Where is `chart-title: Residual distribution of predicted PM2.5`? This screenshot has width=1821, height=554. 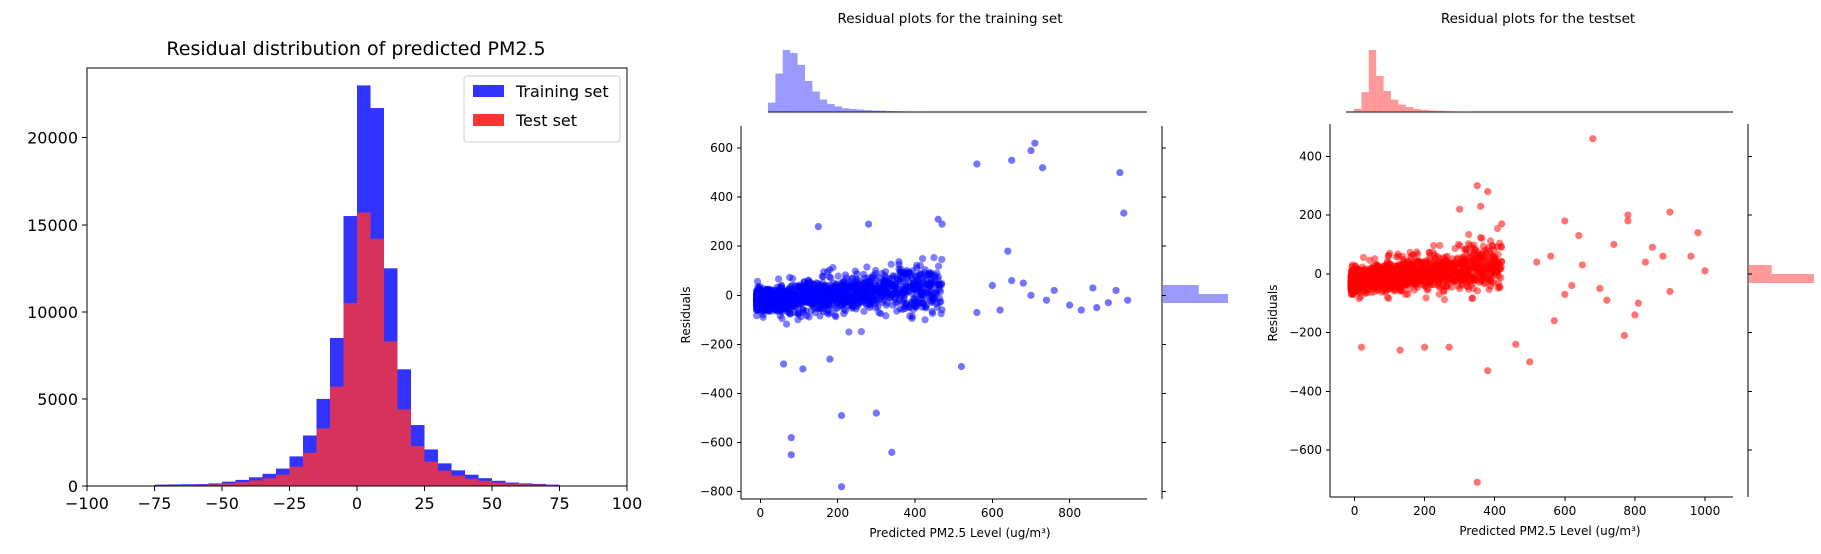
chart-title: Residual distribution of predicted PM2.5 is located at coordinates (355, 49).